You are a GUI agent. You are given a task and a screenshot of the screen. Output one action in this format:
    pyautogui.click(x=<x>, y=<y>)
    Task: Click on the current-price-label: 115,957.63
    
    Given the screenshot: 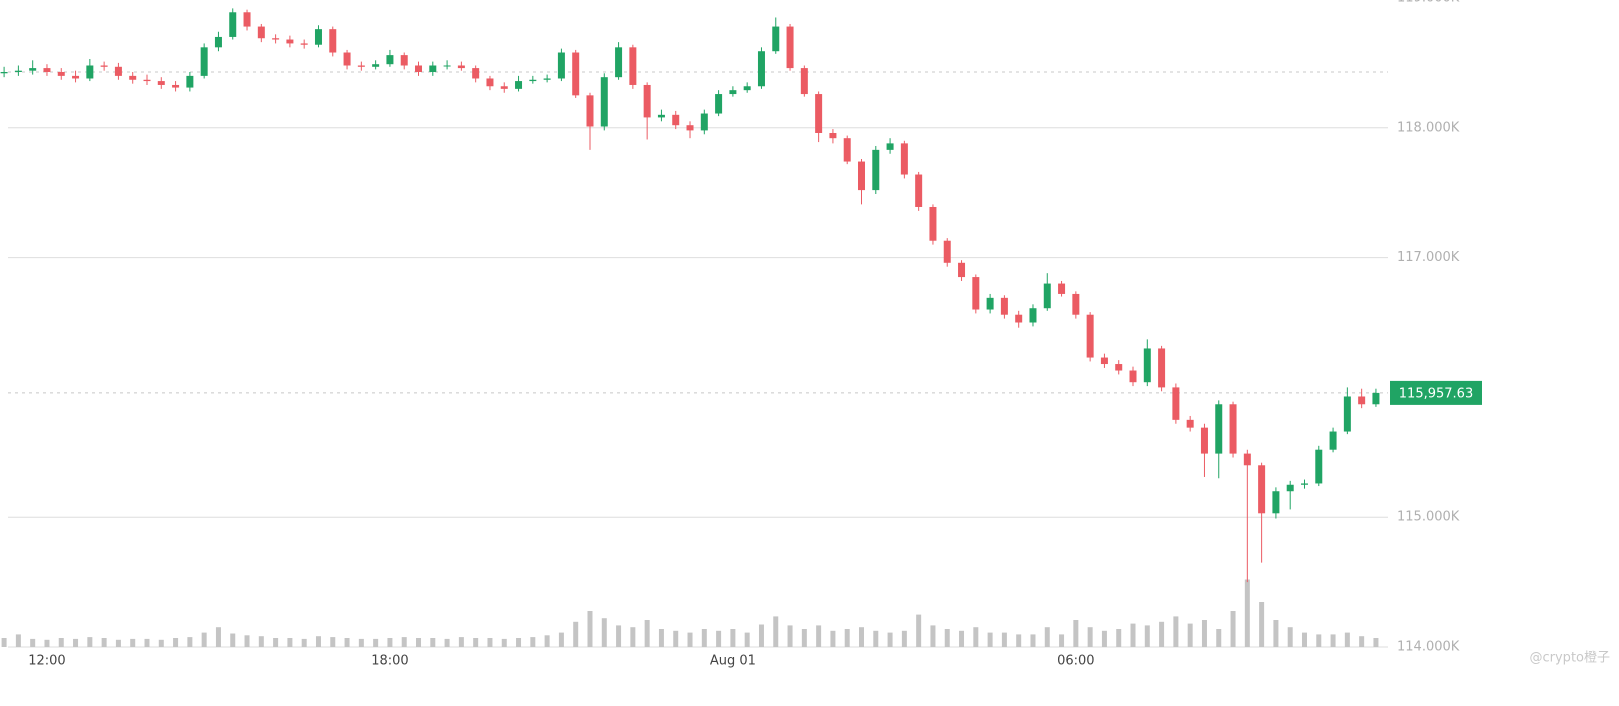 What is the action you would take?
    pyautogui.click(x=1436, y=393)
    